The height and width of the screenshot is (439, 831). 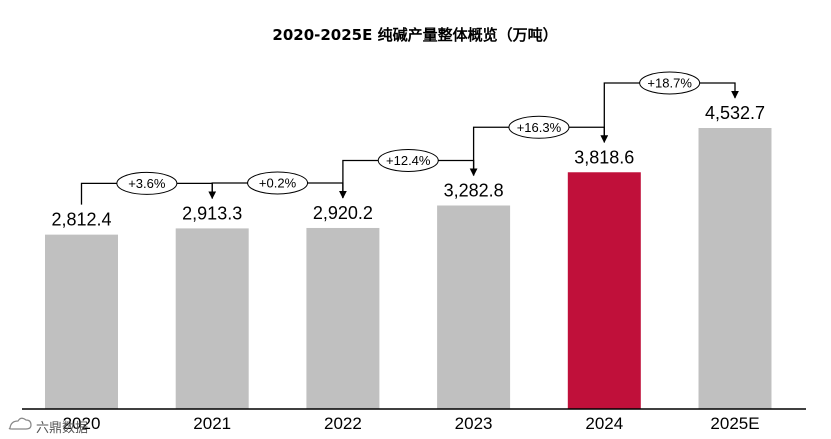 I want to click on x-tick-label-2024: 2024, so click(x=604, y=423).